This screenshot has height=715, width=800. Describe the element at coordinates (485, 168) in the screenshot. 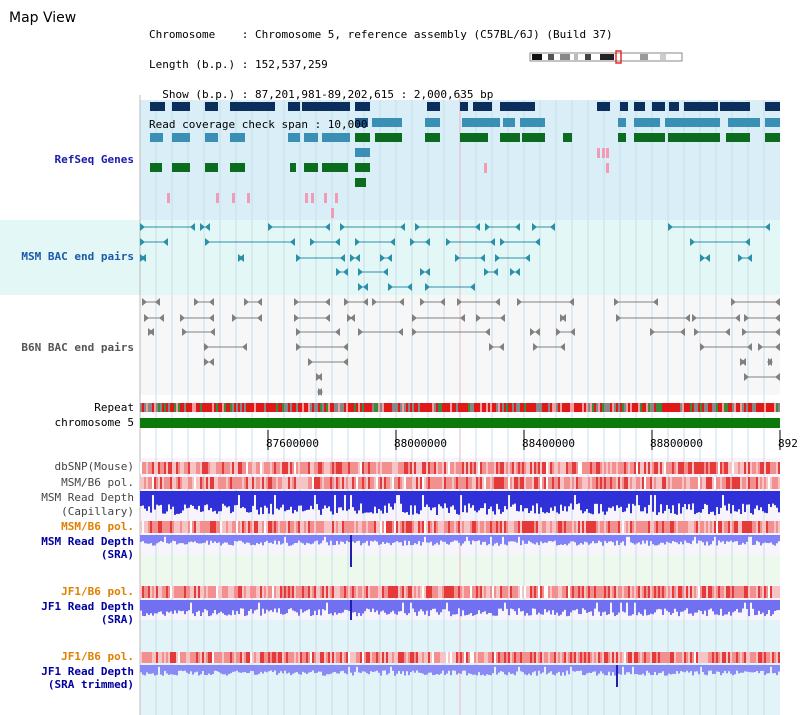

I see `gene-small` at that location.